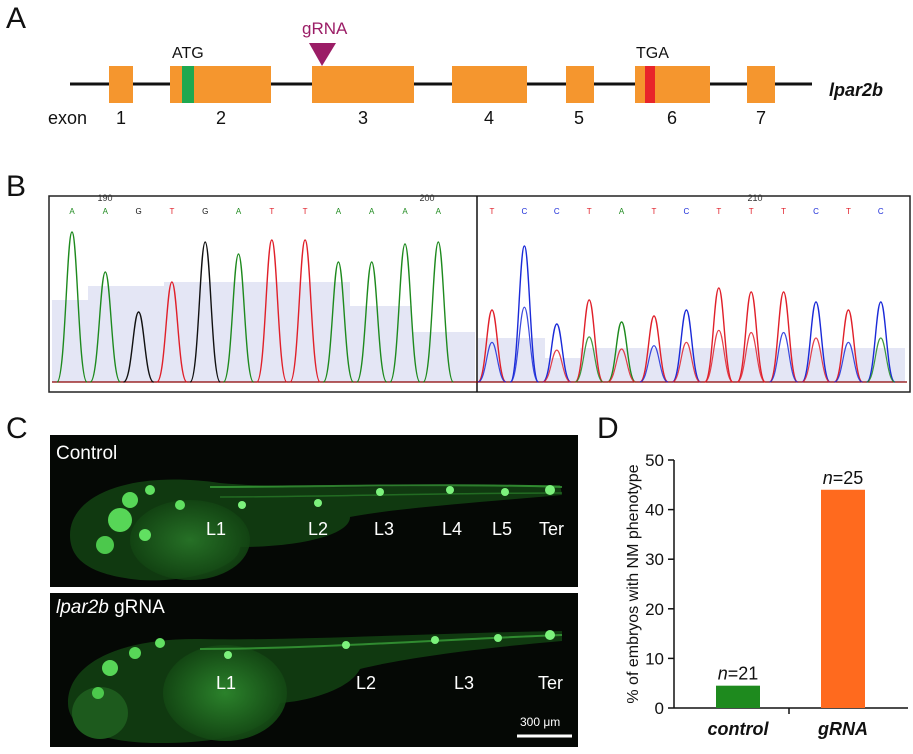 The image size is (913, 754). What do you see at coordinates (738, 674) in the screenshot?
I see `bar-n-annotation: n=21` at bounding box center [738, 674].